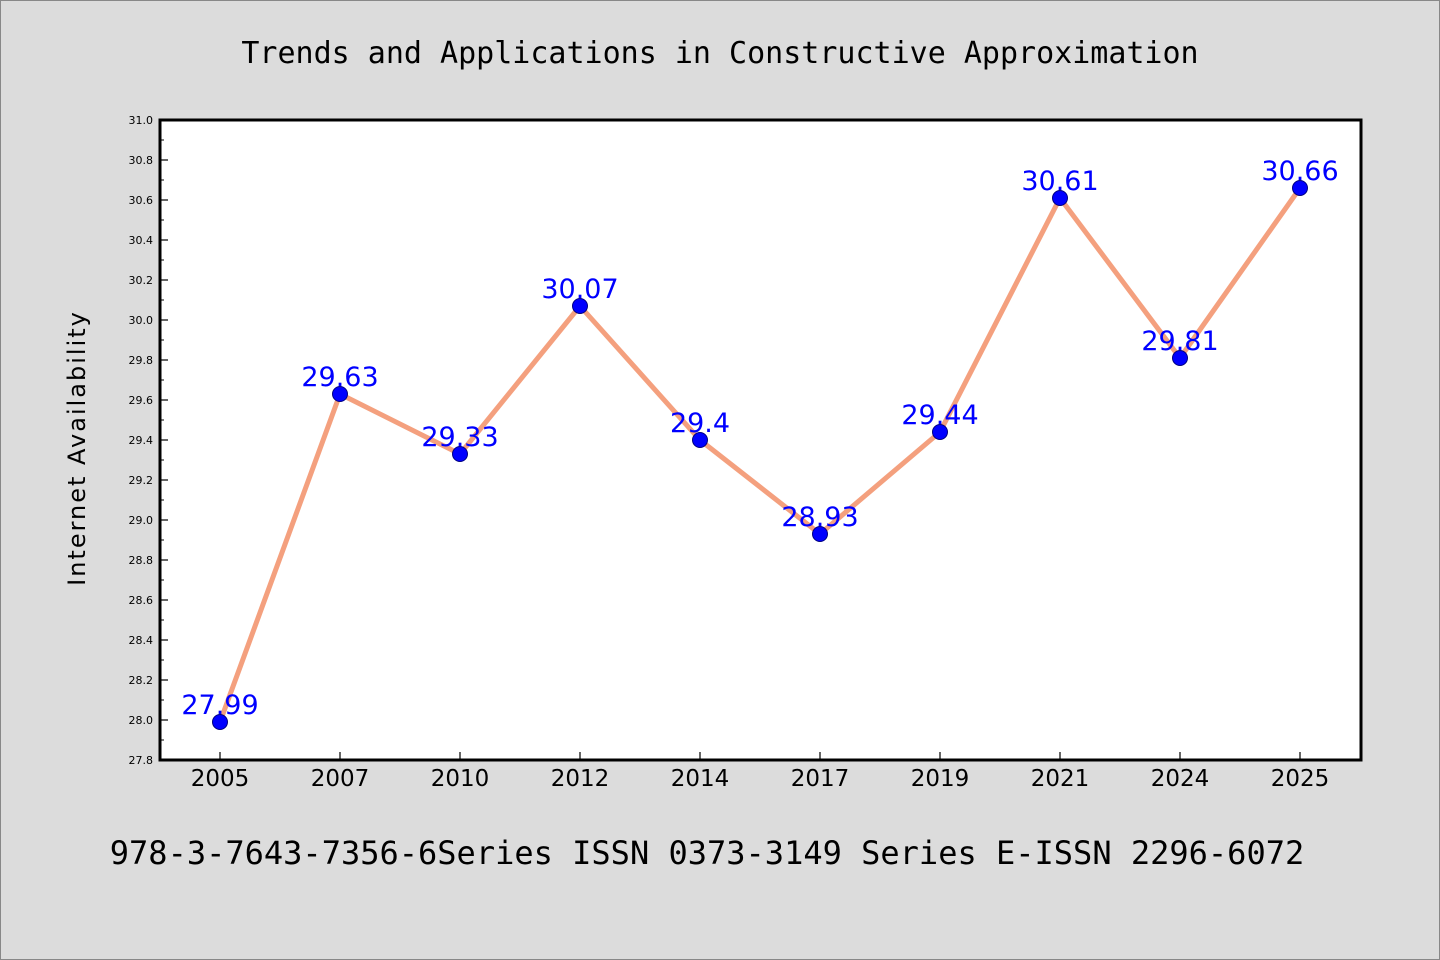 The height and width of the screenshot is (960, 1440). Describe the element at coordinates (579, 289) in the screenshot. I see `data-label: 30.07` at that location.